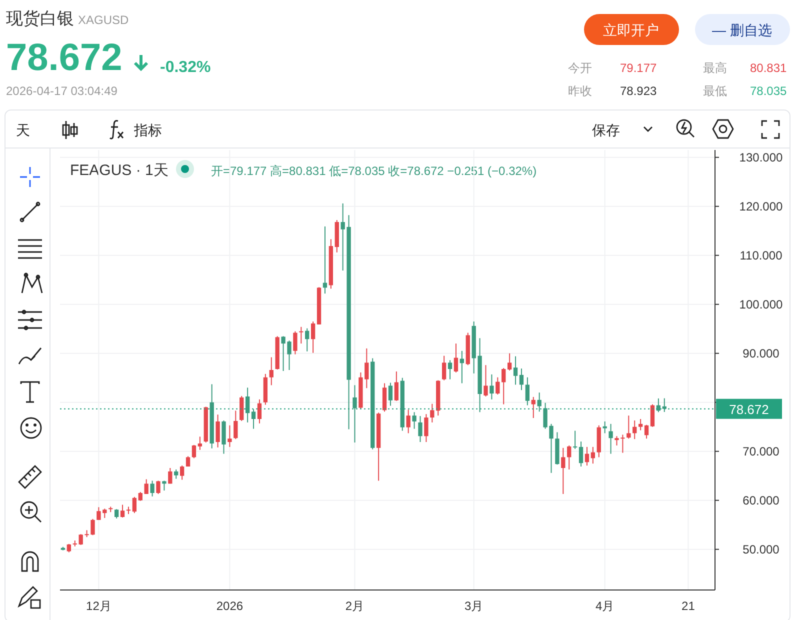 The width and height of the screenshot is (796, 620). I want to click on text: 最低, so click(715, 91).